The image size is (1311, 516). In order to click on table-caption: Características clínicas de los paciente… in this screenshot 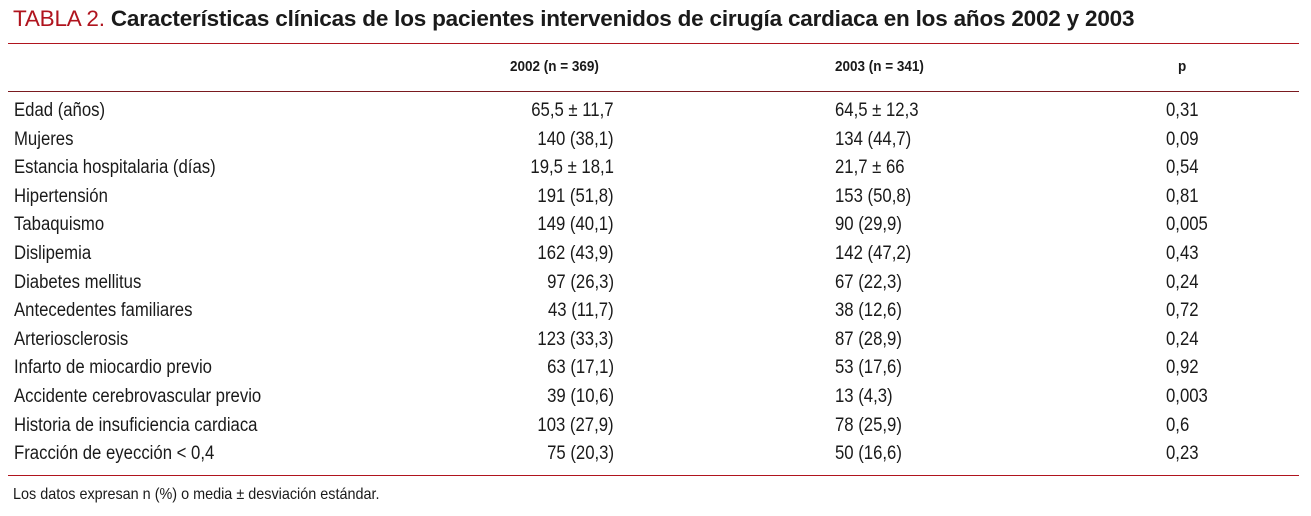, I will do `click(622, 18)`.